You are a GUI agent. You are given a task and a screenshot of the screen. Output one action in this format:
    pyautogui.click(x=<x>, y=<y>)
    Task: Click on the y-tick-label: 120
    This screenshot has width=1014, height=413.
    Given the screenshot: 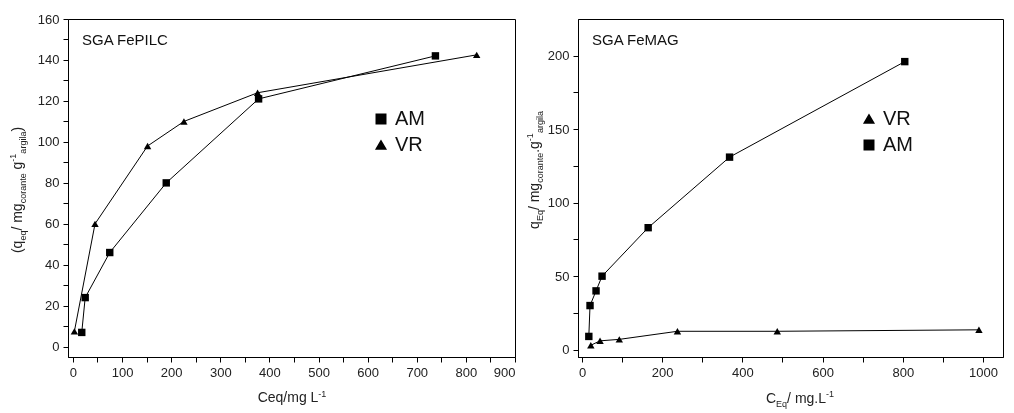 What is the action you would take?
    pyautogui.click(x=48, y=101)
    